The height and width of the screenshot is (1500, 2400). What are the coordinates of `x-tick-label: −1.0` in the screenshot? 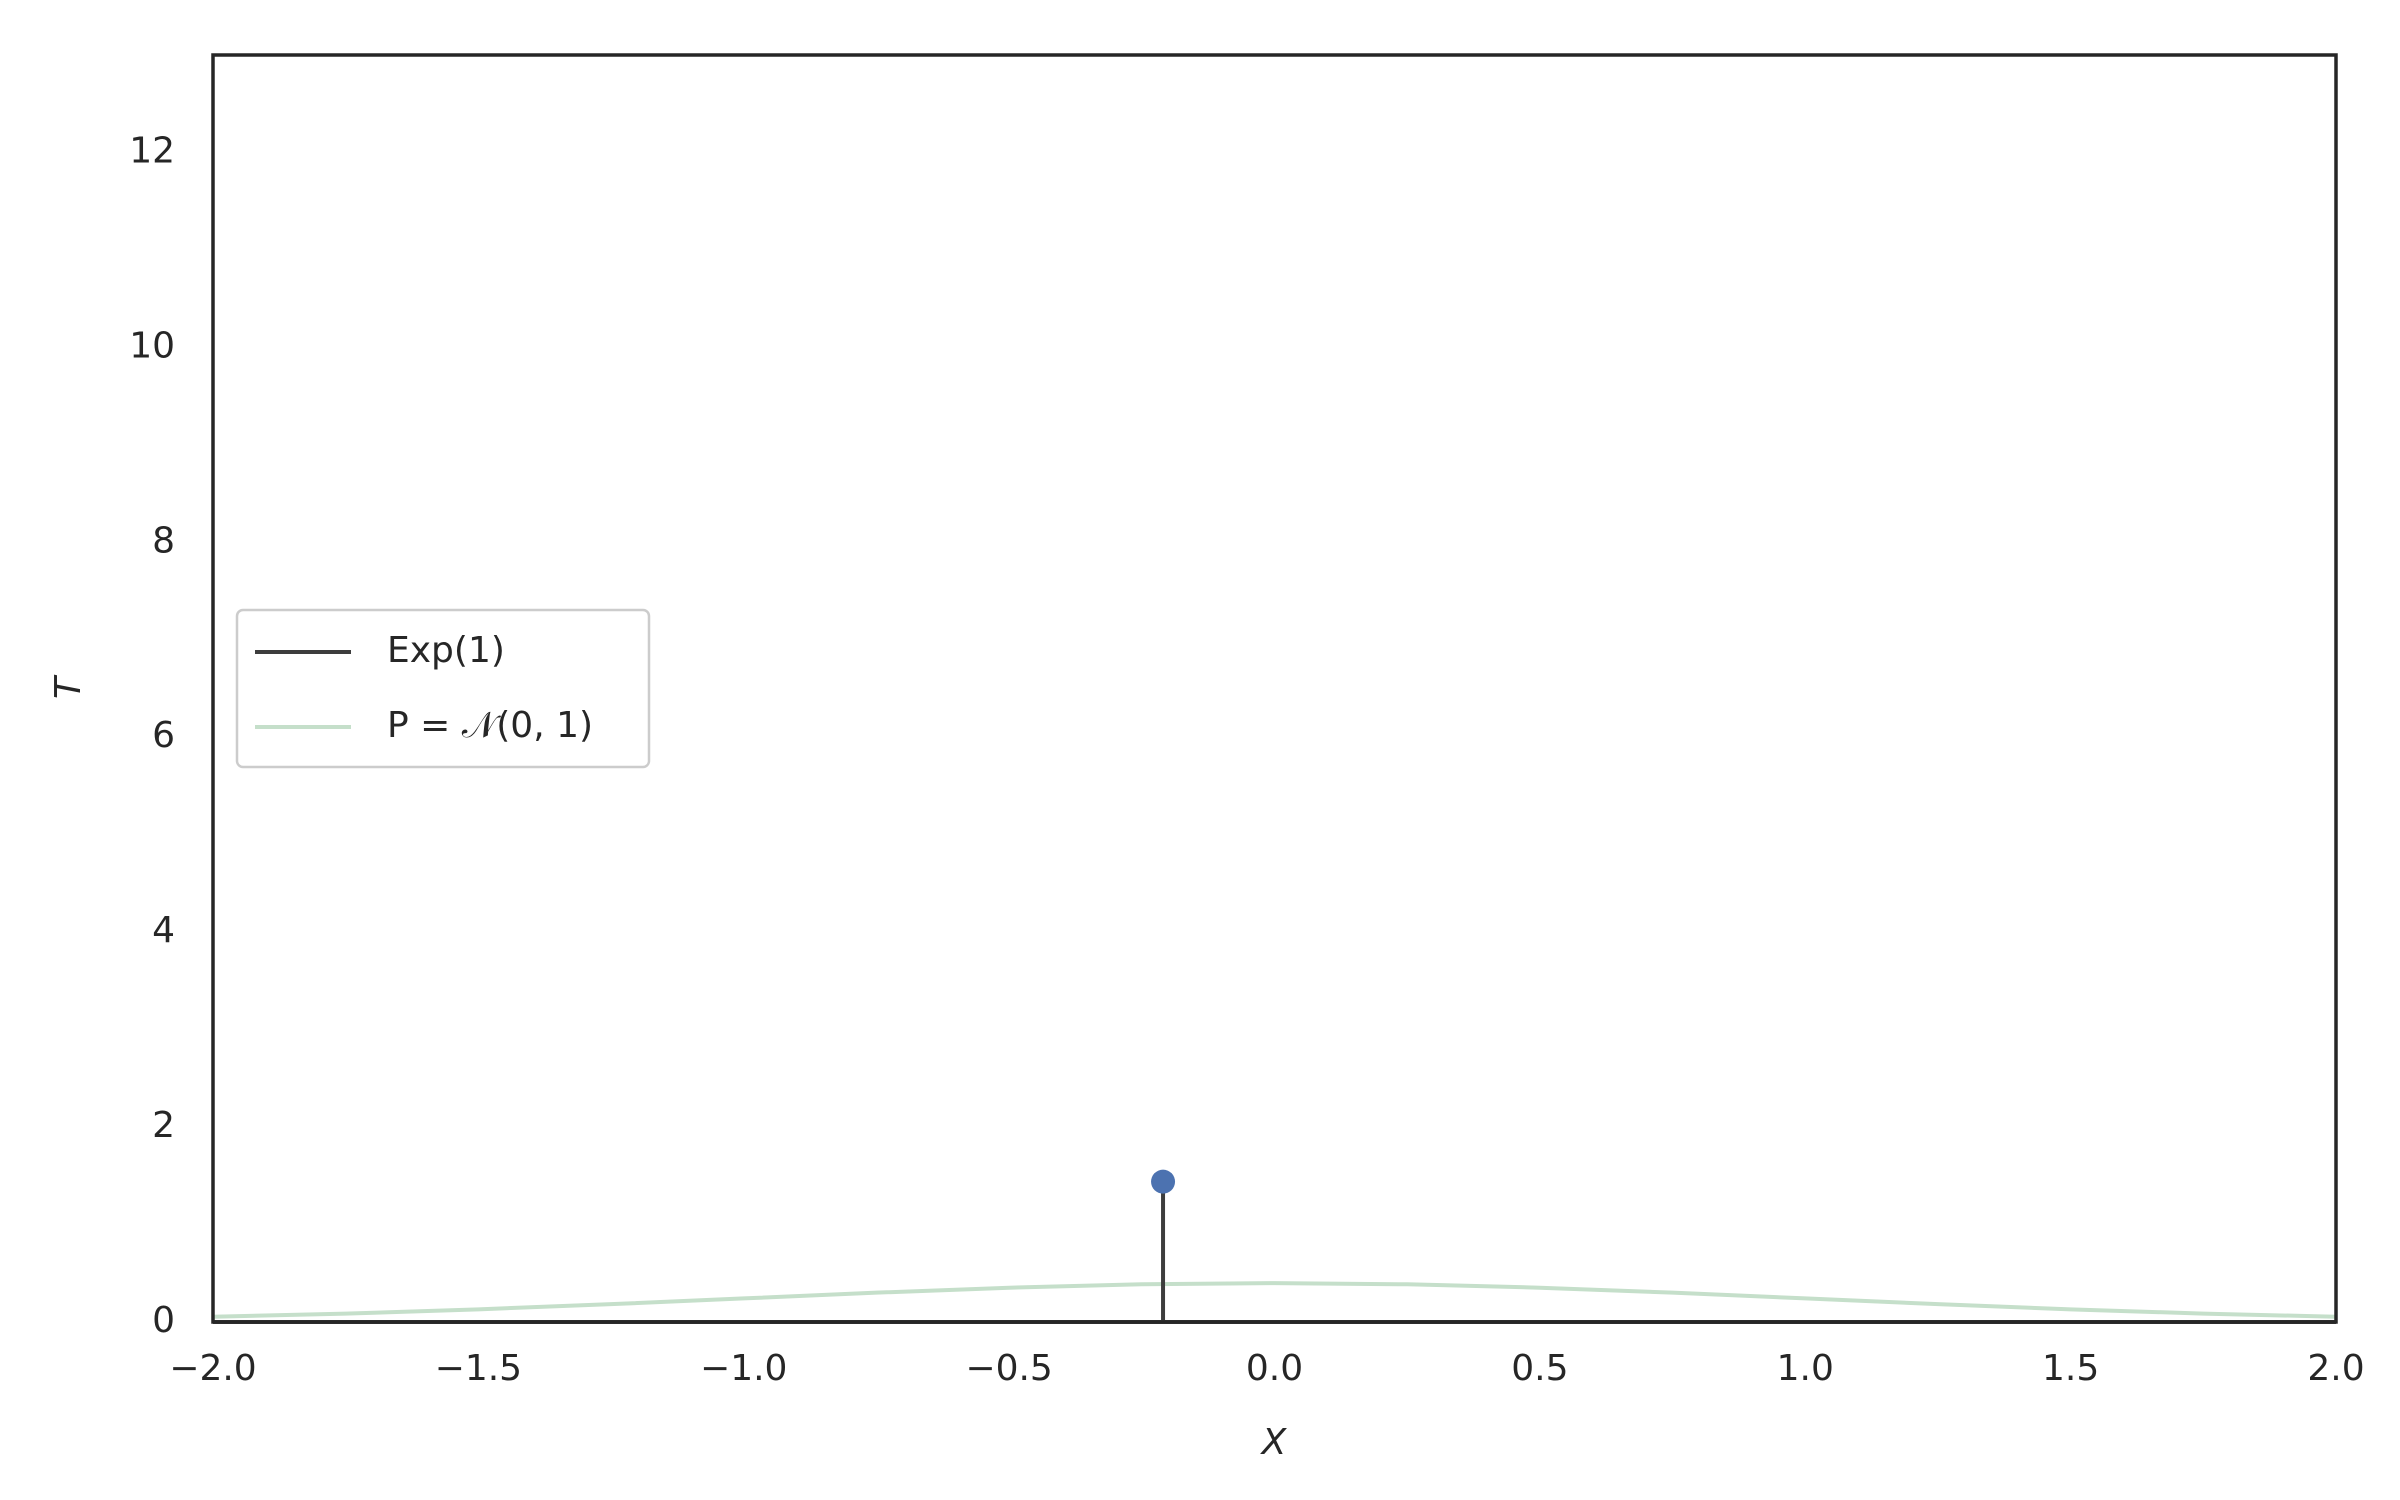 It's located at (743, 1368).